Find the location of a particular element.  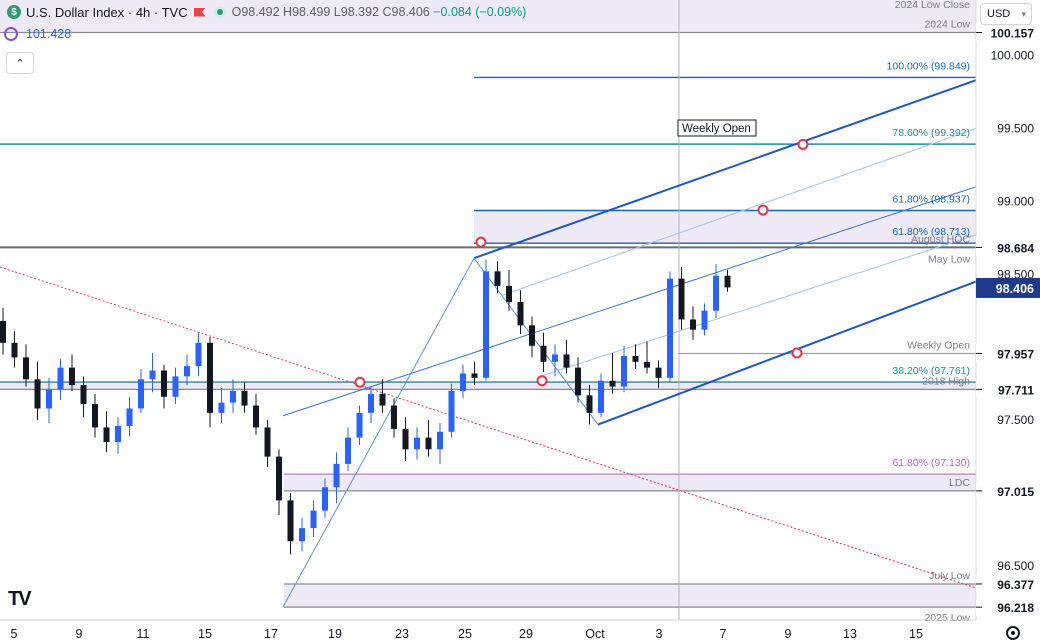

low-value: L98.392 is located at coordinates (356, 12).